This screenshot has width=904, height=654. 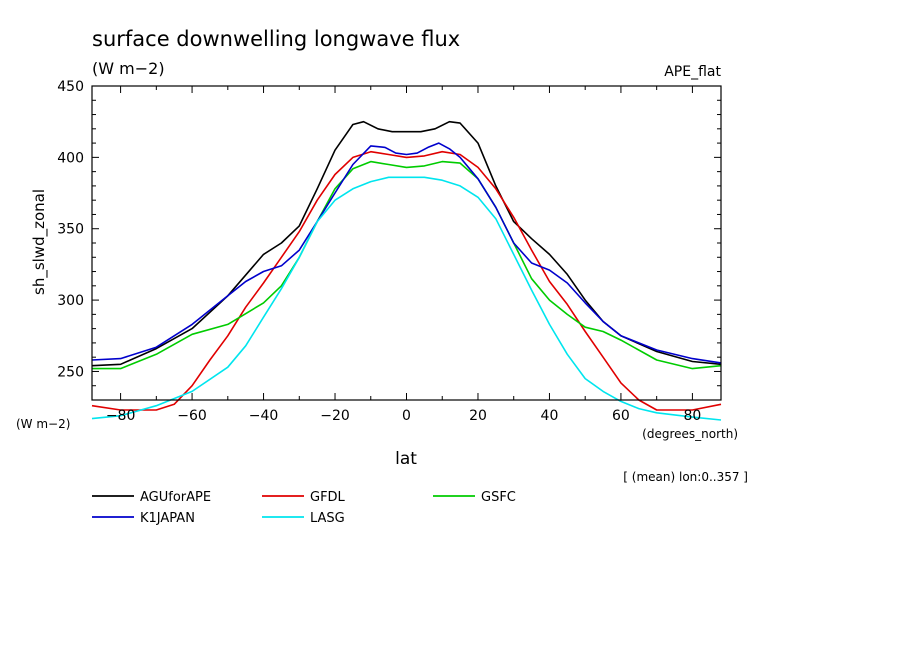 I want to click on x-tick-label: 0, so click(x=406, y=416).